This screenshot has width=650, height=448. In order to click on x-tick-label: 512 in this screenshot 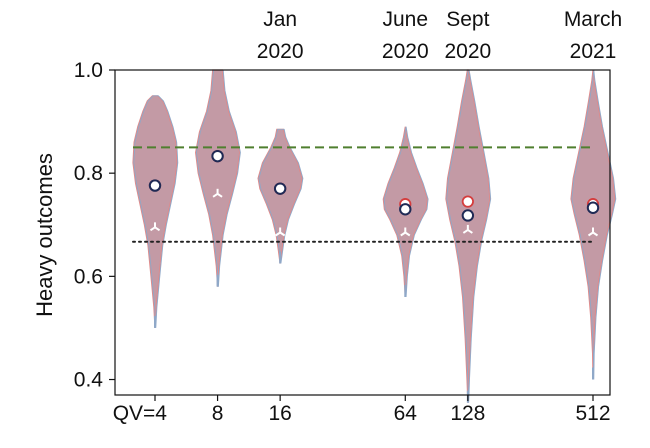, I will do `click(592, 413)`.